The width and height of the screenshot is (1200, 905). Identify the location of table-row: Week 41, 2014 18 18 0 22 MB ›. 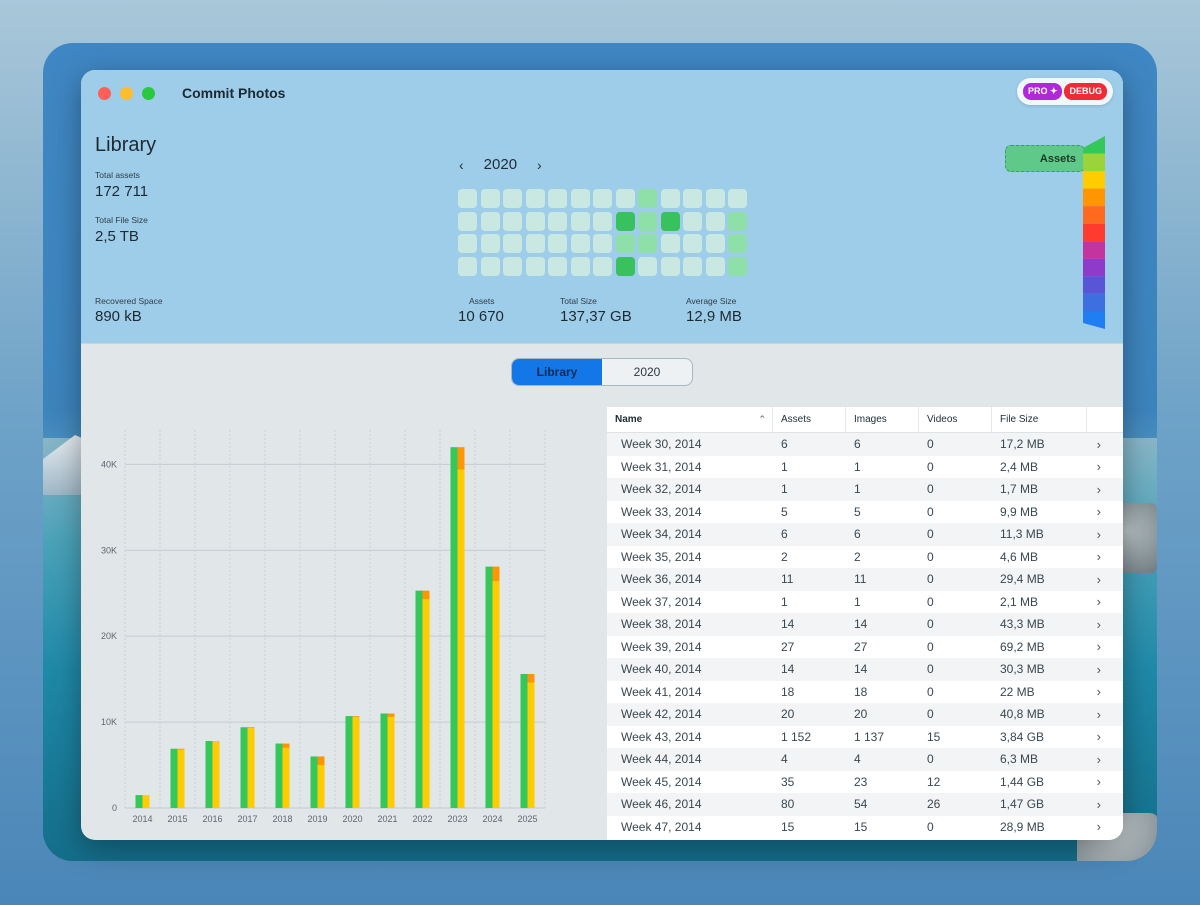
(865, 692).